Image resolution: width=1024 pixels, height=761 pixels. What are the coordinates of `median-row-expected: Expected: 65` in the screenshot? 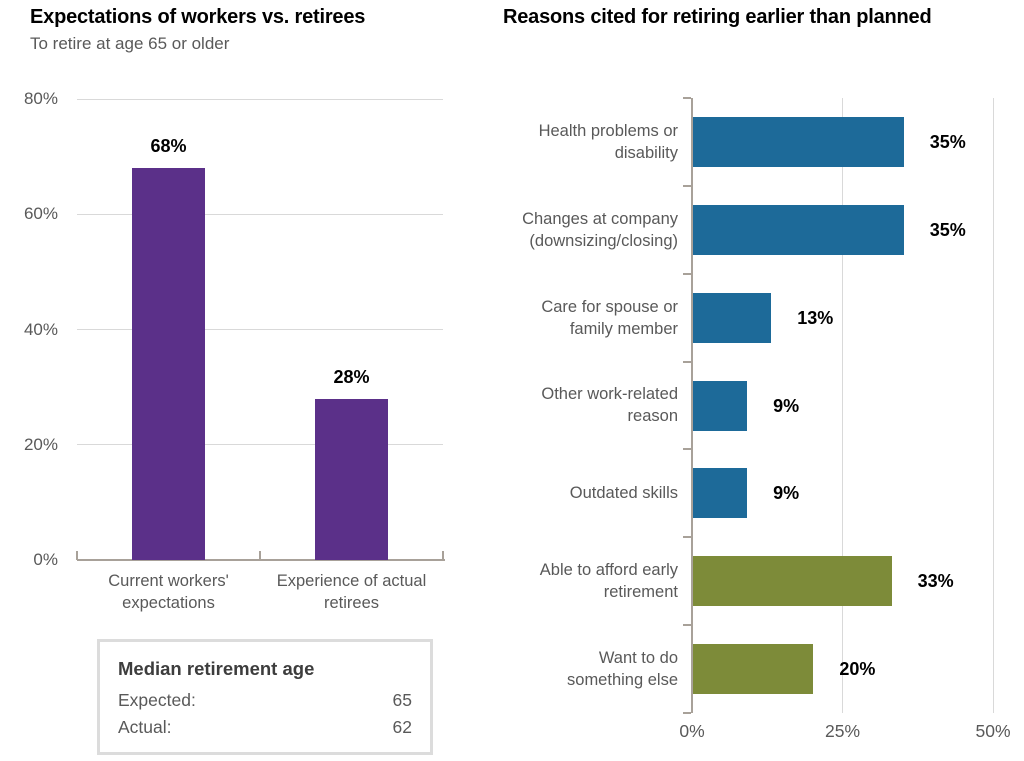 It's located at (265, 700).